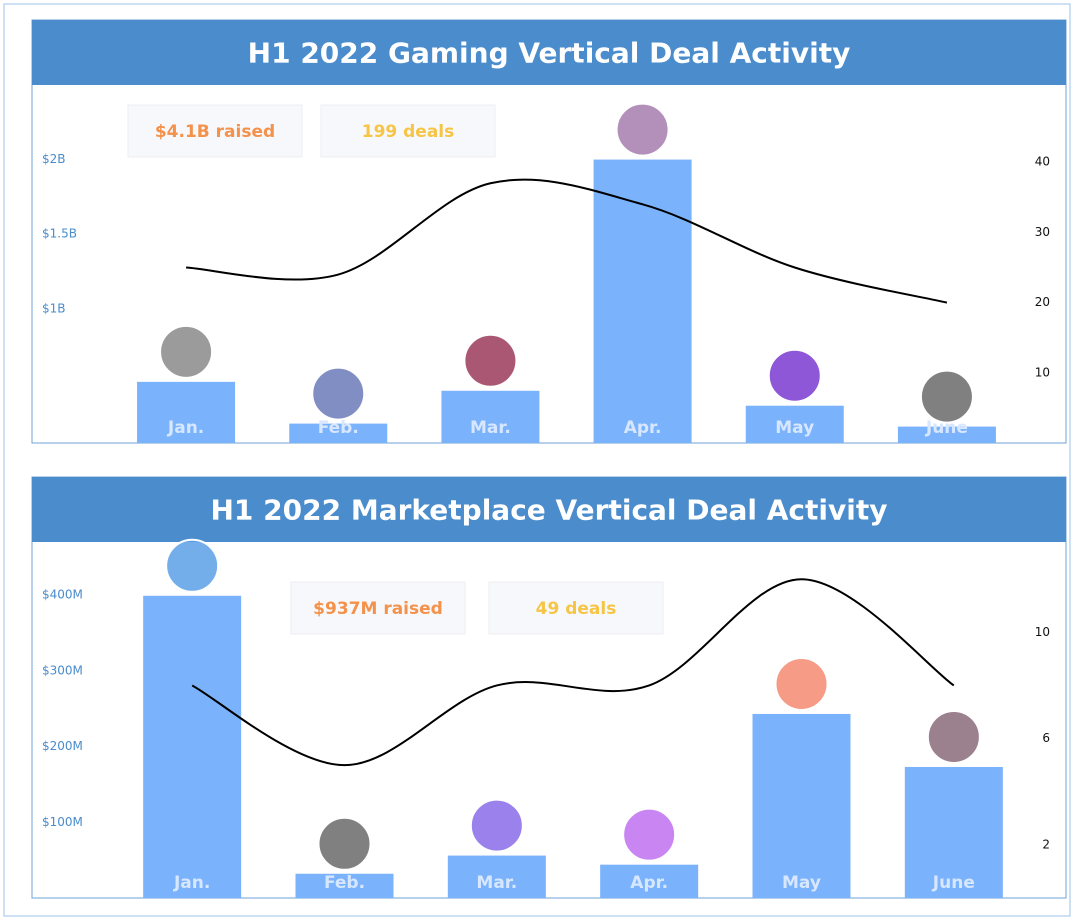  What do you see at coordinates (62, 822) in the screenshot?
I see `y-tick-label: $100M` at bounding box center [62, 822].